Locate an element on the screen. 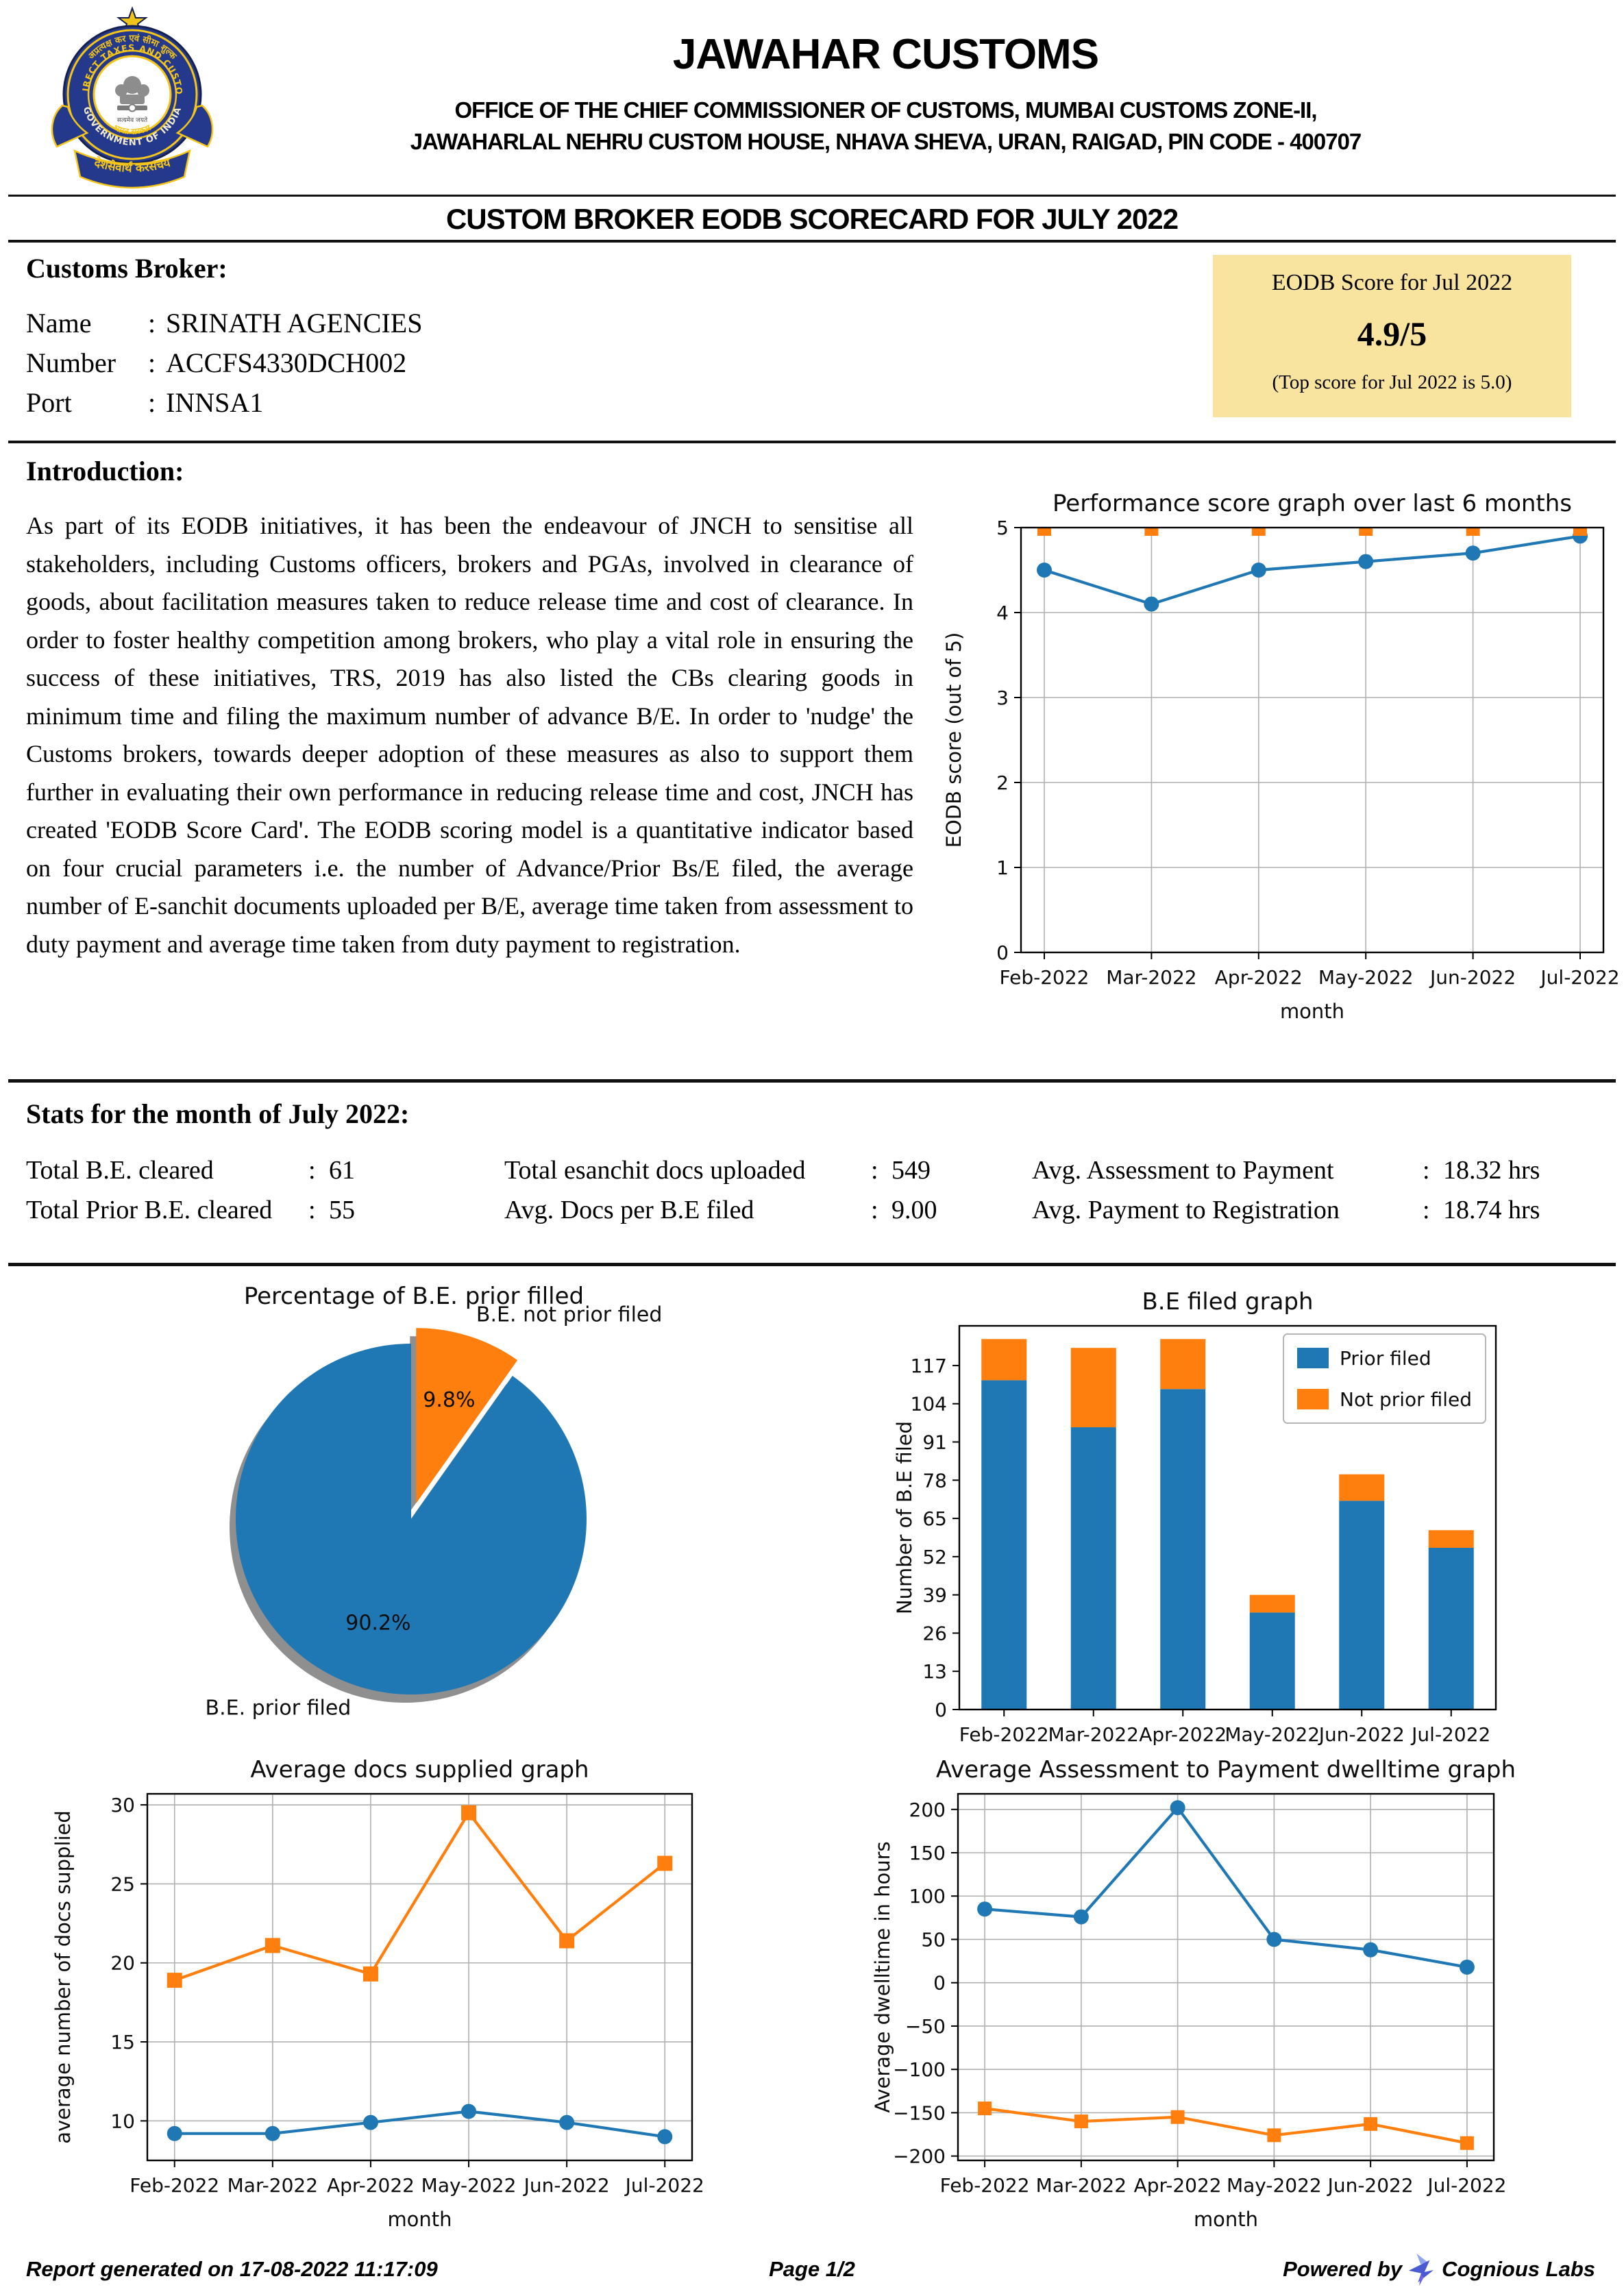 The width and height of the screenshot is (1624, 2294). logo-banner is located at coordinates (132, 169).